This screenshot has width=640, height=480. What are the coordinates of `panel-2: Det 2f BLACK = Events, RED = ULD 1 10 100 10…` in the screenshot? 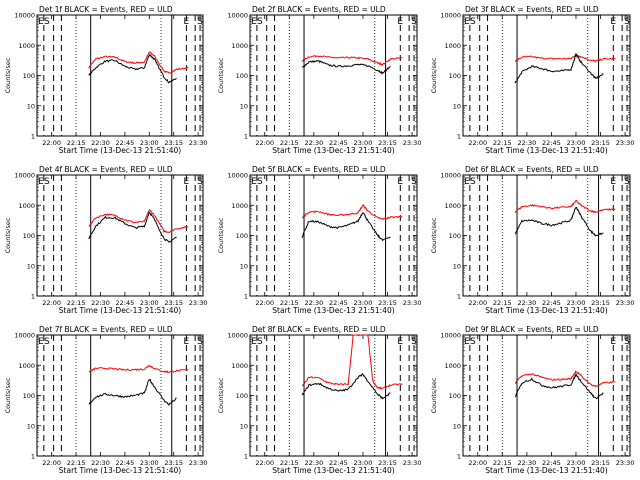 It's located at (319, 80).